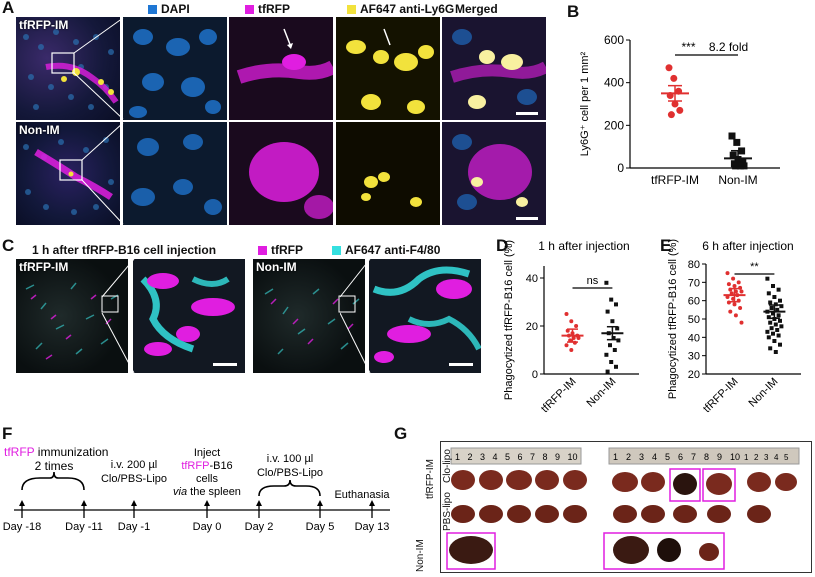 Image resolution: width=815 pixels, height=577 pixels. I want to click on ruler-number: 9, so click(557, 457).